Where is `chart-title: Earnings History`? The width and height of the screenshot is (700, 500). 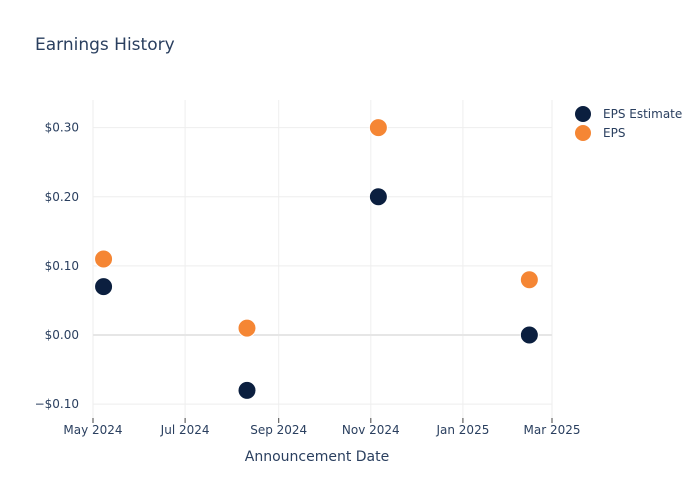 chart-title: Earnings History is located at coordinates (105, 45).